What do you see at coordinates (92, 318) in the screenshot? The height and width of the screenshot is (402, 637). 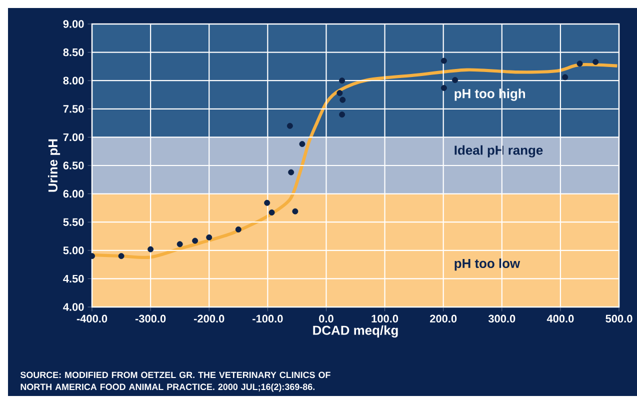 I see `x-tick-label: -400.0` at bounding box center [92, 318].